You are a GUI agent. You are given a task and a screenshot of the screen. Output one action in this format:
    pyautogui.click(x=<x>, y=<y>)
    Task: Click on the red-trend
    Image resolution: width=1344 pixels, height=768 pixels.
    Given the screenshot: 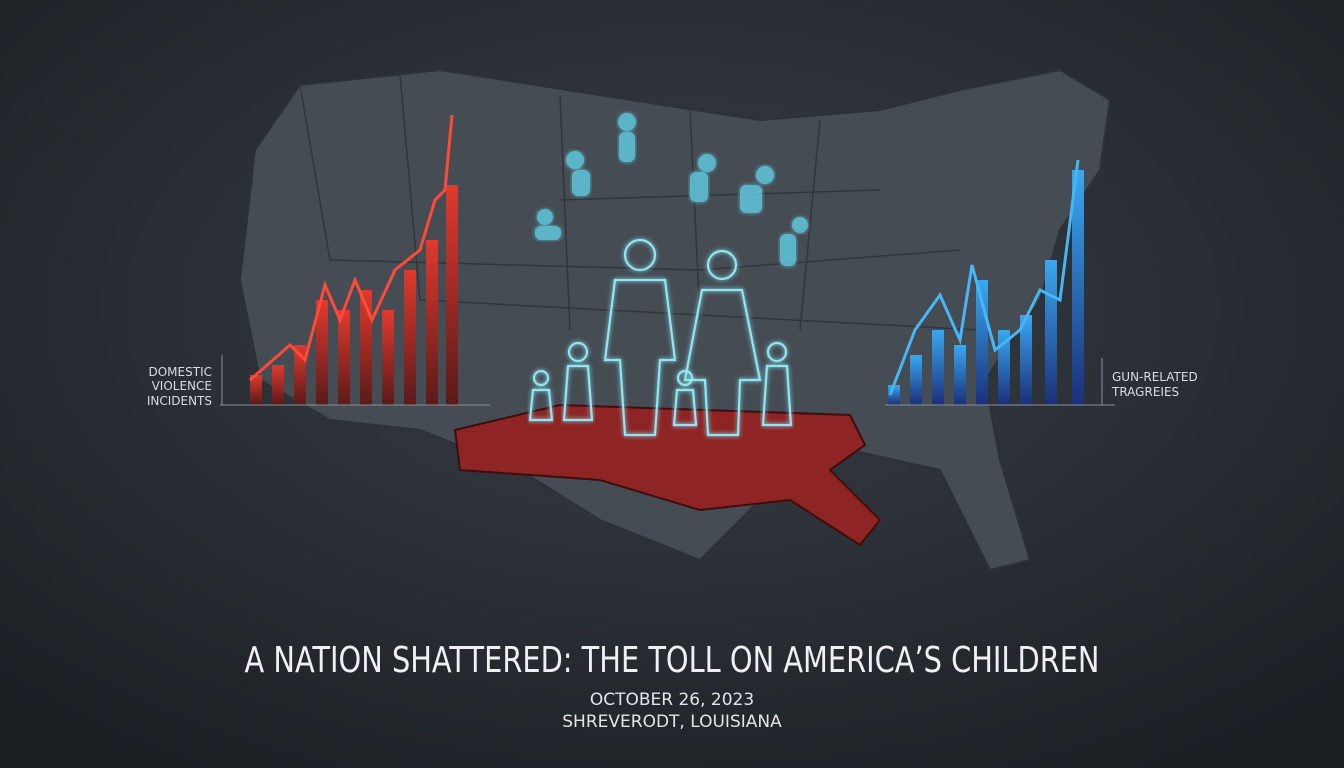 What is the action you would take?
    pyautogui.click(x=351, y=248)
    